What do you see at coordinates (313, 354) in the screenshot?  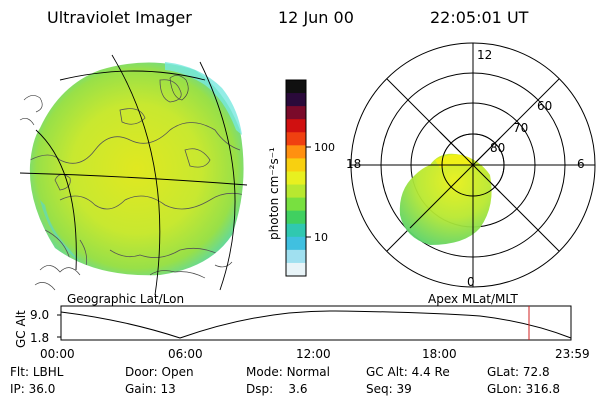 I see `time-tick-2: 12:00` at bounding box center [313, 354].